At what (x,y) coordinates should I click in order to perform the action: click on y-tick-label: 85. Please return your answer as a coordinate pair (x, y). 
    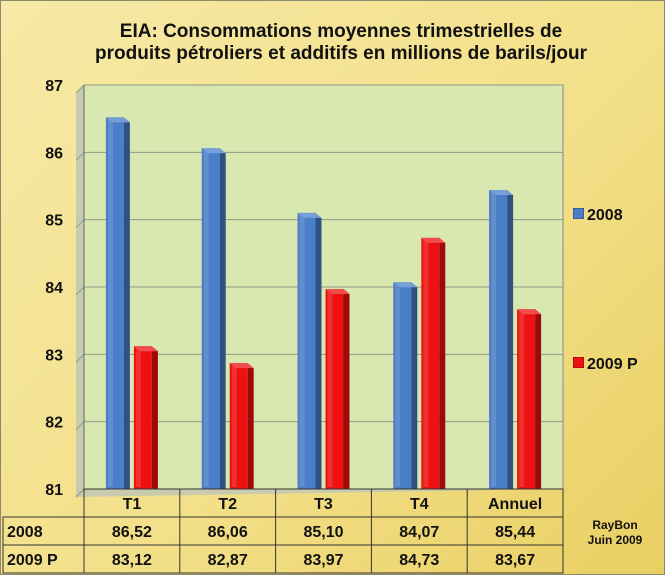
    Looking at the image, I should click on (54, 221).